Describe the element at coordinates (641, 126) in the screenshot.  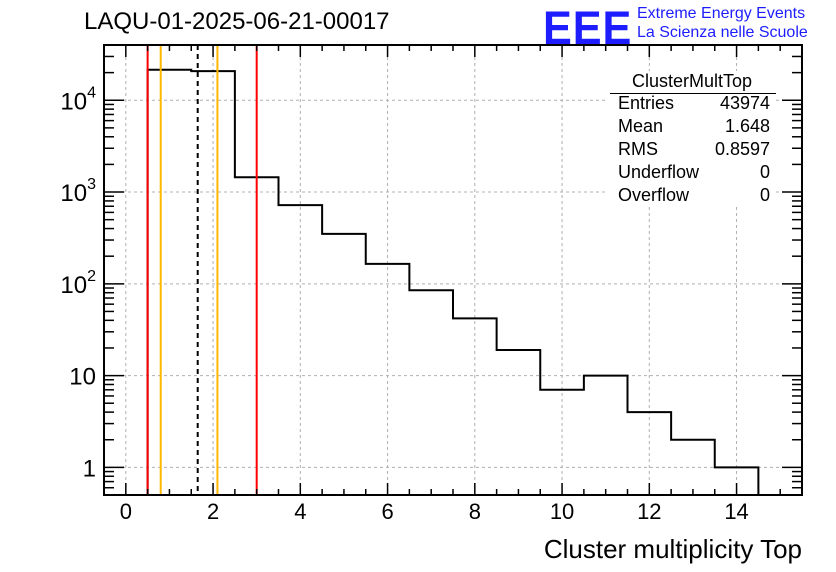
I see `stats-key: Mean` at that location.